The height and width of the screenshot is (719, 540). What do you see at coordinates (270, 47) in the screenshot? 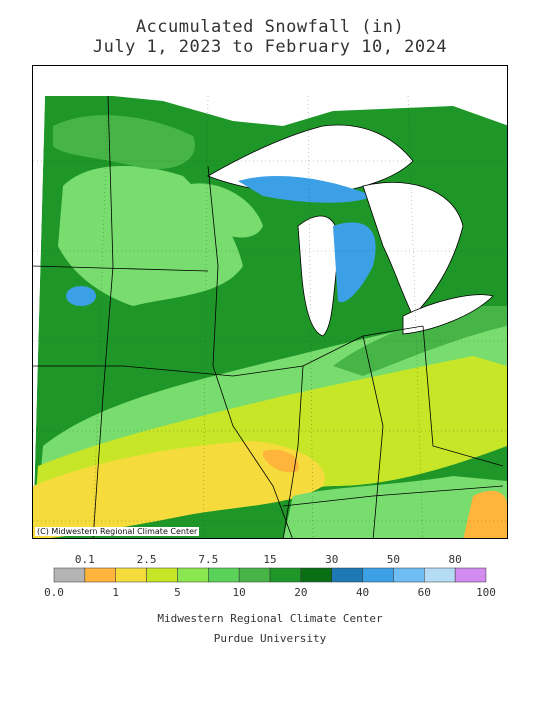
I see `map-date-range: July 1, 2023 to February 10, 2024` at bounding box center [270, 47].